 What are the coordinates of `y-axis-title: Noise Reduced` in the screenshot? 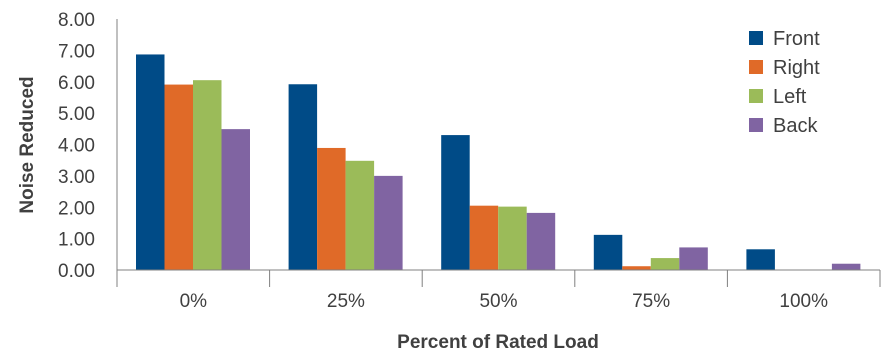 It's located at (27, 144).